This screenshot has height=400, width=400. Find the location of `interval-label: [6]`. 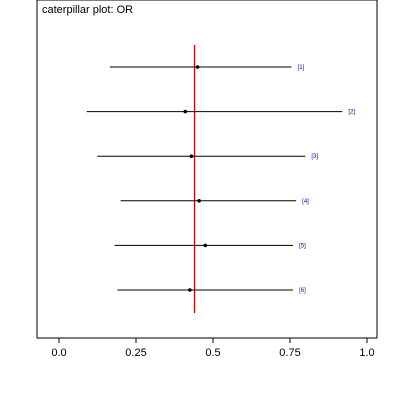

interval-label: [6] is located at coordinates (302, 291).